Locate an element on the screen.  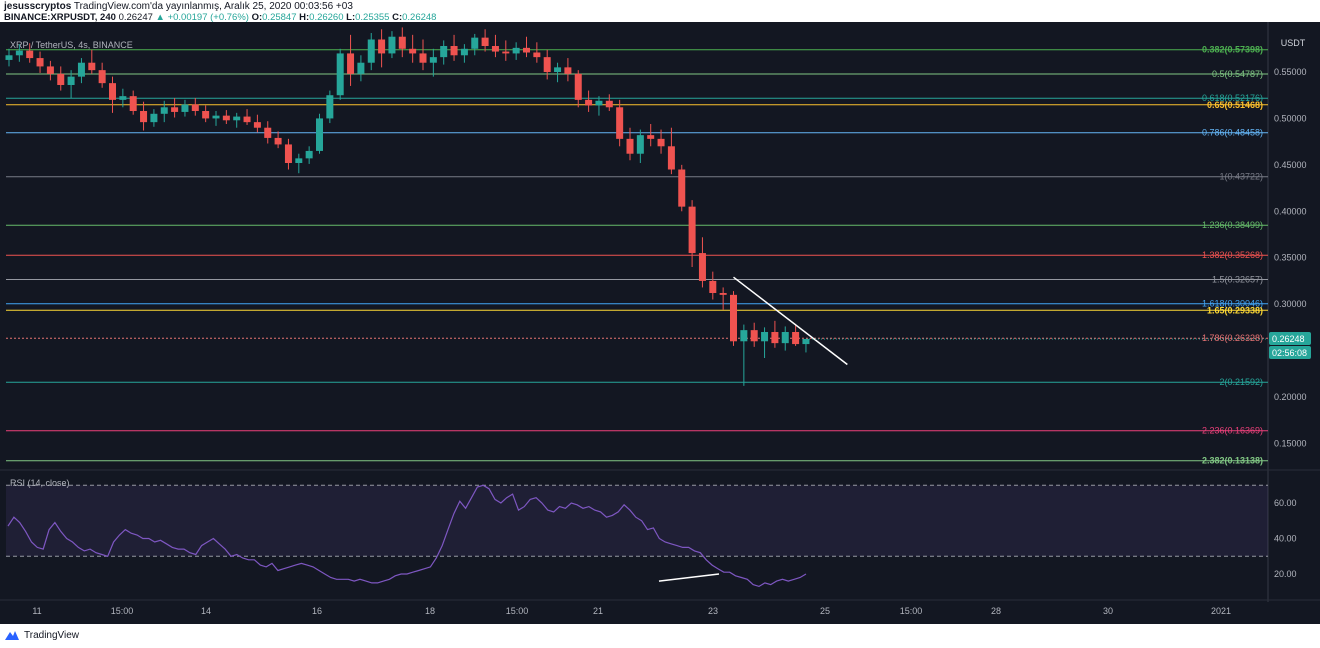
y-tick-label: 0.50000 is located at coordinates (1290, 118).